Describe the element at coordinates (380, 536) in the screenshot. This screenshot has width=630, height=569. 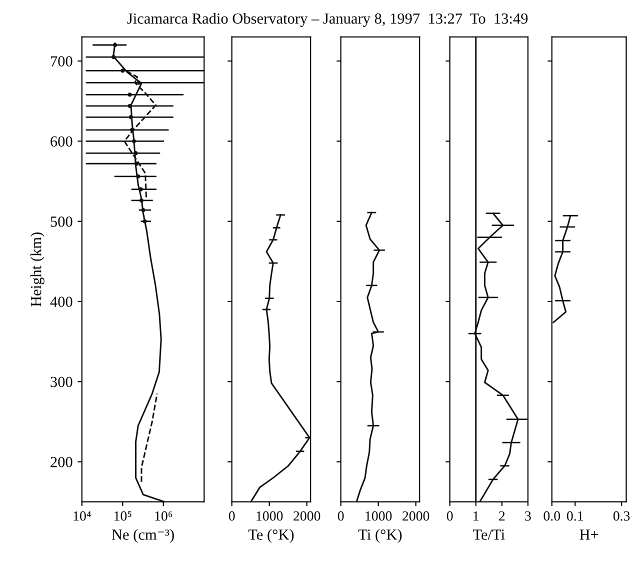
I see `x-axis-title: Ti (°K)` at that location.